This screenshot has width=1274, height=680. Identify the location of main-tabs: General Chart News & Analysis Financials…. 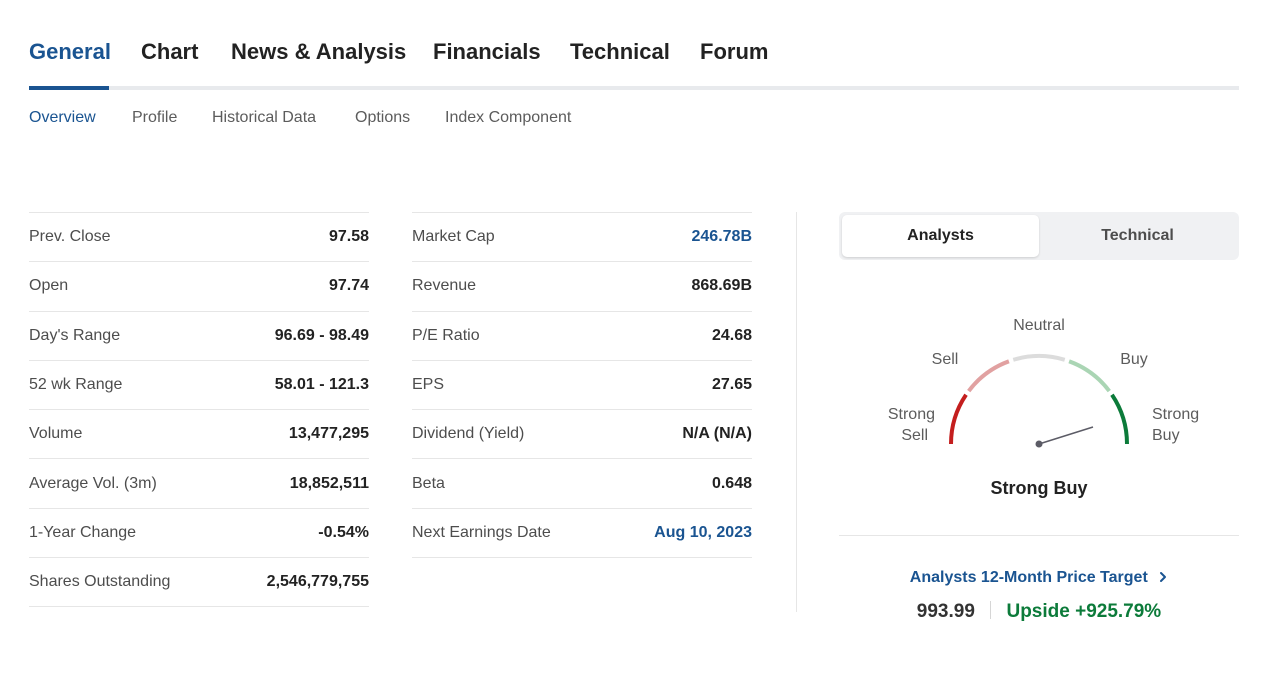
(634, 60).